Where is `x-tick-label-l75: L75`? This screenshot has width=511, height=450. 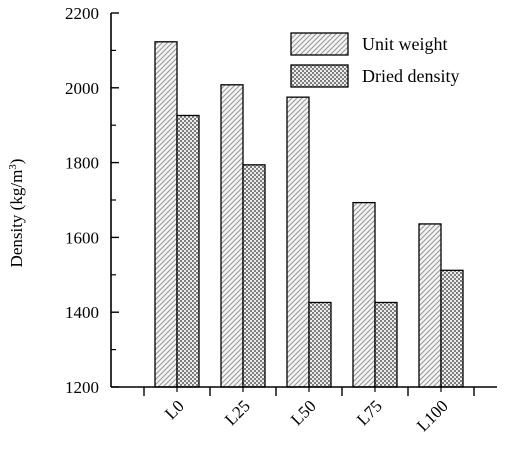
x-tick-label-l75: L75 is located at coordinates (369, 412).